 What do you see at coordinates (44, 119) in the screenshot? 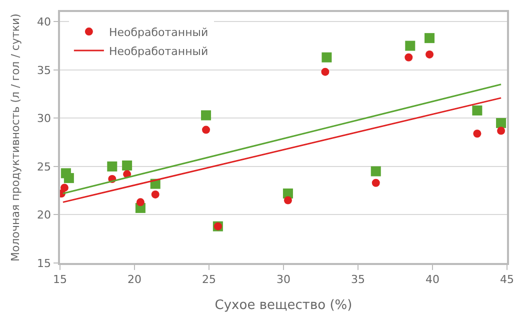
I see `y-tick-label: 30` at bounding box center [44, 119].